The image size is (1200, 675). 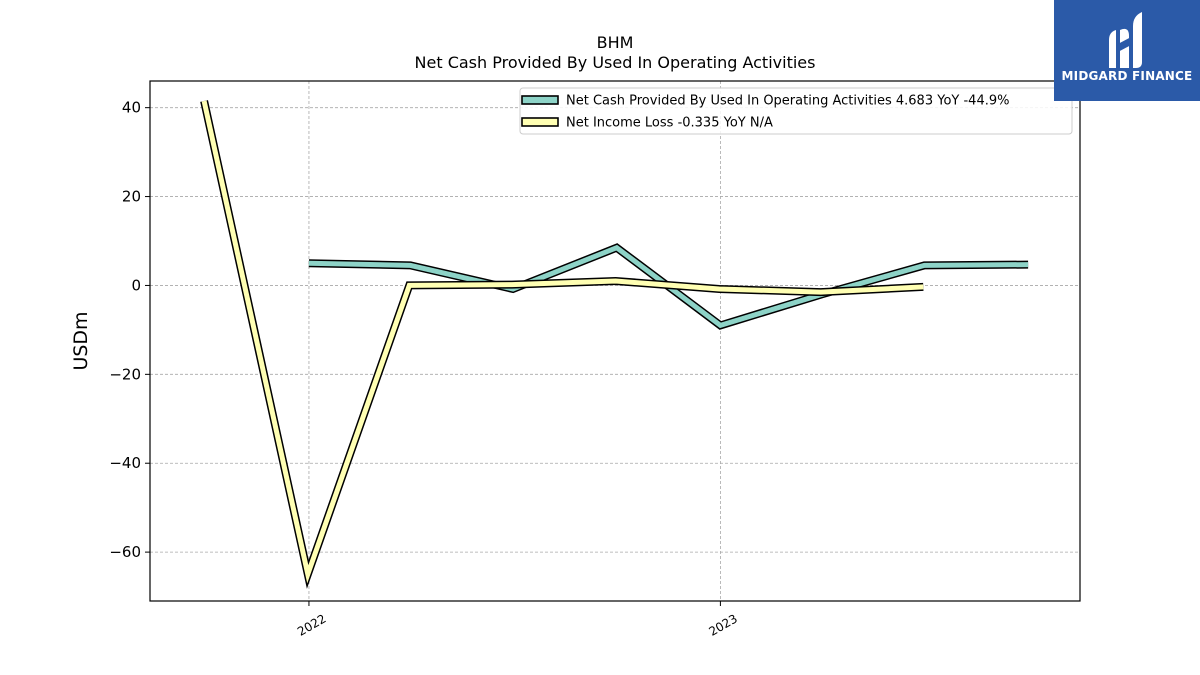 What do you see at coordinates (311, 624) in the screenshot?
I see `x-tick-label: 2022` at bounding box center [311, 624].